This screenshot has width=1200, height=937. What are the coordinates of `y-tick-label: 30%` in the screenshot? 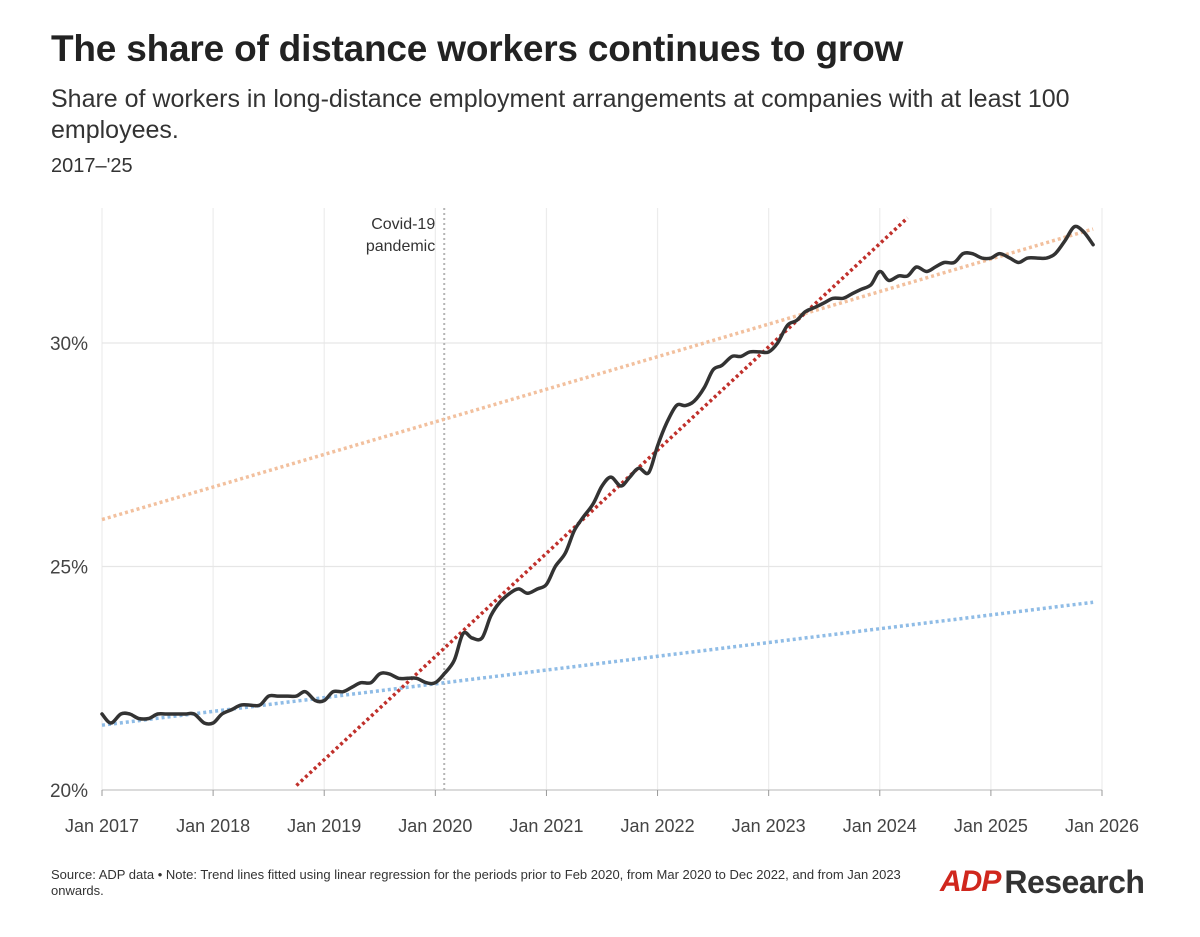 It's located at (69, 344).